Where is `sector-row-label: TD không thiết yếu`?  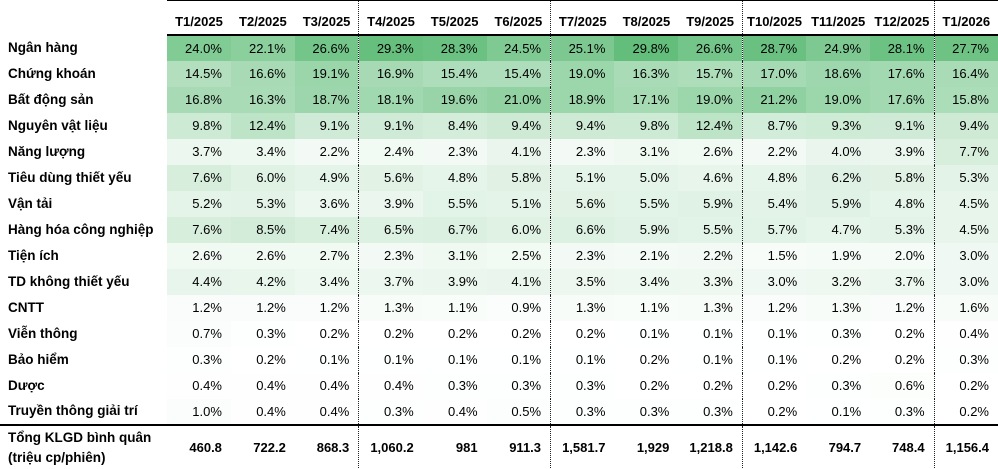 sector-row-label: TD không thiết yếu is located at coordinates (69, 281).